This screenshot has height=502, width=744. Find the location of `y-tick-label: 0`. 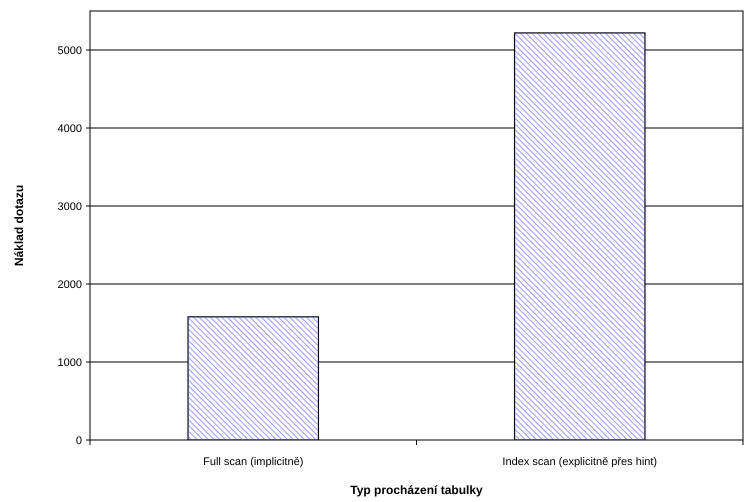

y-tick-label: 0 is located at coordinates (79, 440).